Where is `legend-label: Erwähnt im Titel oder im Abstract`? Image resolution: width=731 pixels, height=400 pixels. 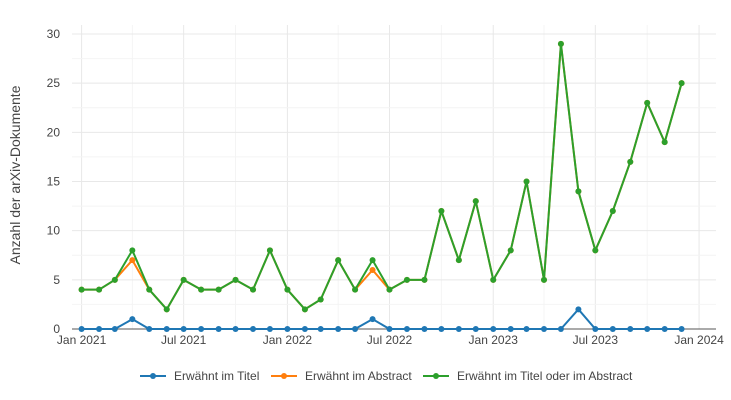
legend-label: Erwähnt im Titel oder im Abstract is located at coordinates (545, 376).